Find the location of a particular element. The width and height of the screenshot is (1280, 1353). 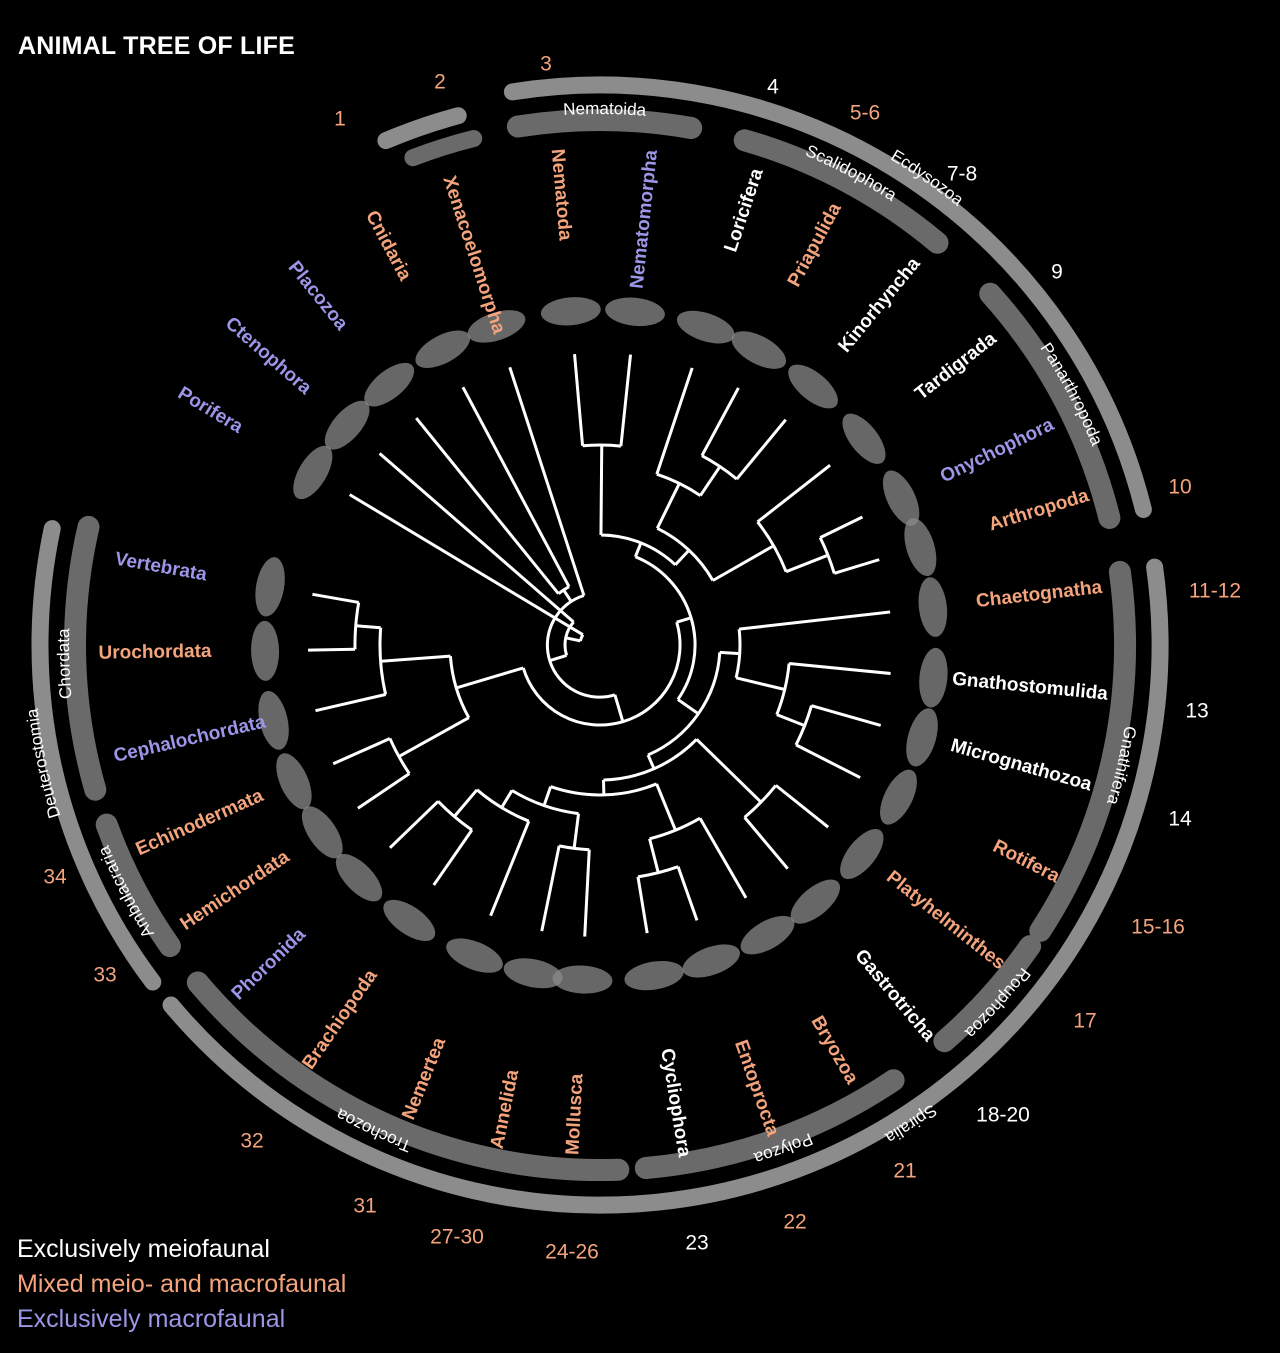

organism-image-bryozoa is located at coordinates (767, 935).